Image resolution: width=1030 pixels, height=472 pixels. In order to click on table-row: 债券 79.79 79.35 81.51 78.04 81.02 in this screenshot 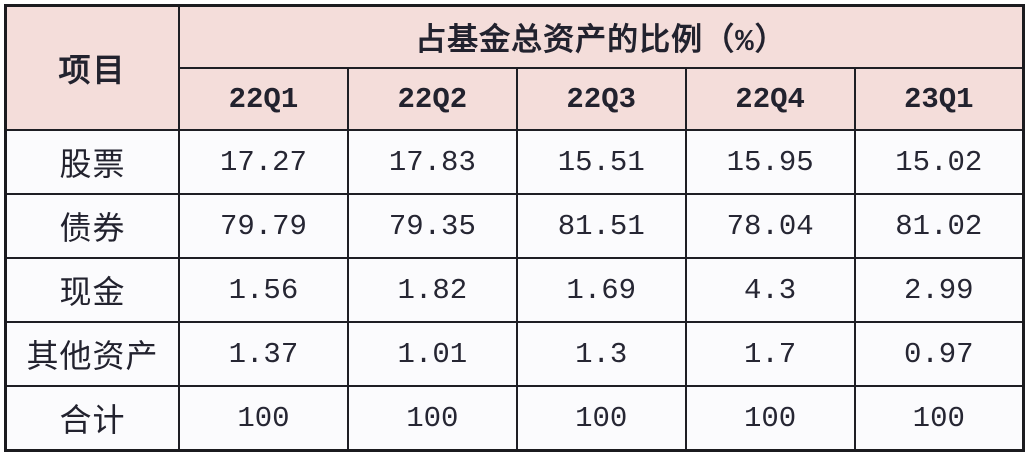, I will do `click(514, 226)`.